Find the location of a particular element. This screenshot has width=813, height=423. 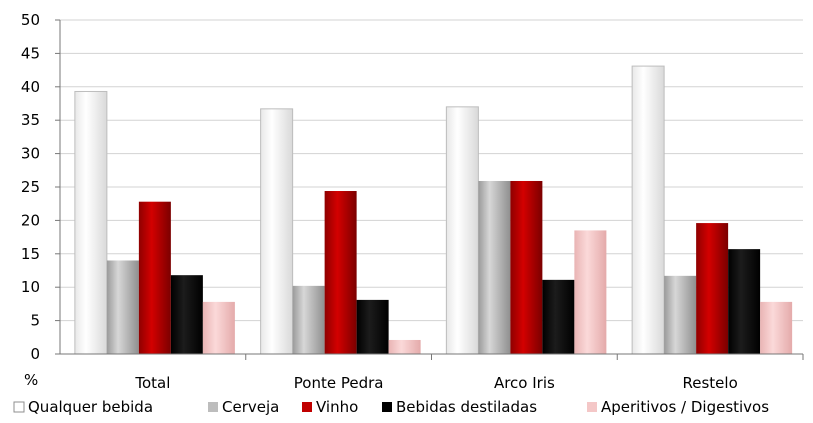

y-axis-ticks: 0 5 10 15 20 25 30 35 40 45 50 is located at coordinates (40, 187).